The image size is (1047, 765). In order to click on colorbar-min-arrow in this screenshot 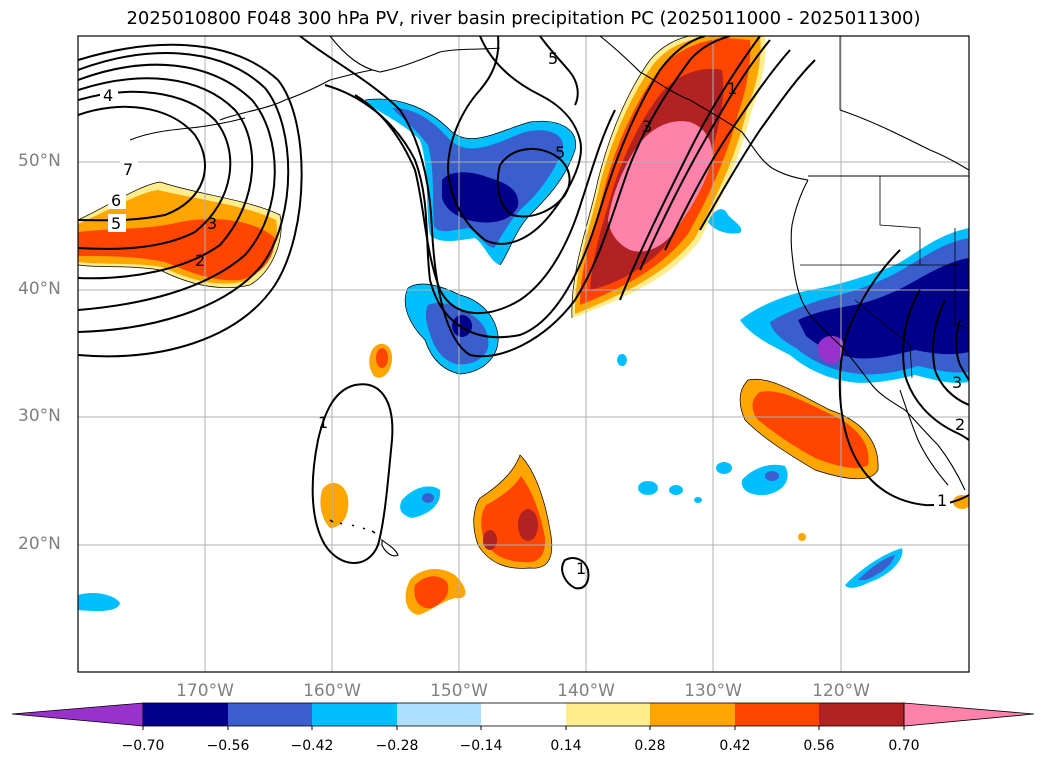, I will do `click(77, 714)`.